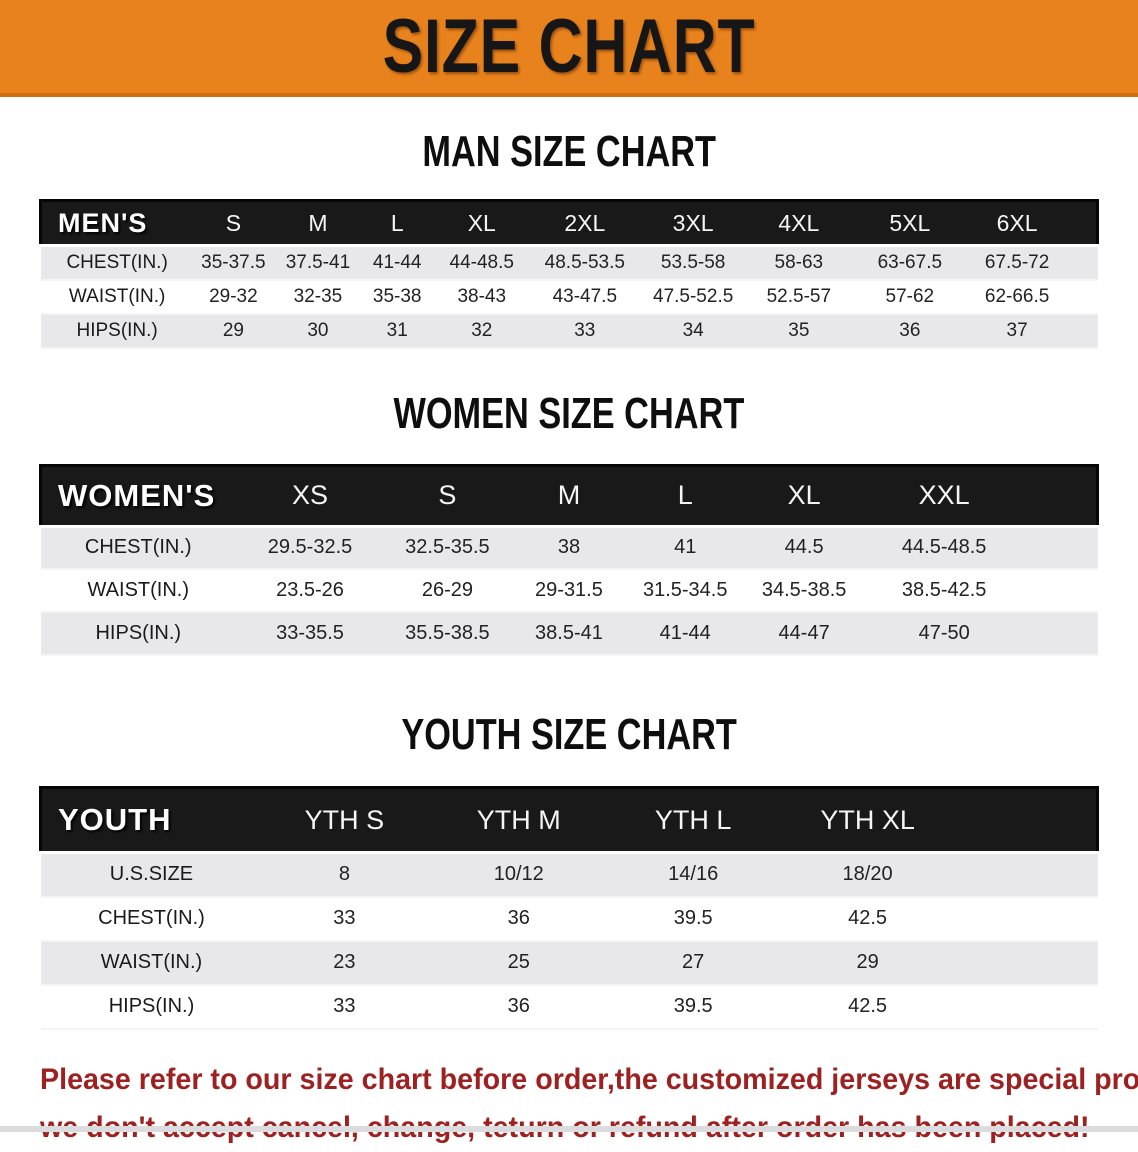  What do you see at coordinates (1017, 262) in the screenshot?
I see `size-value-cell: 67.5-72` at bounding box center [1017, 262].